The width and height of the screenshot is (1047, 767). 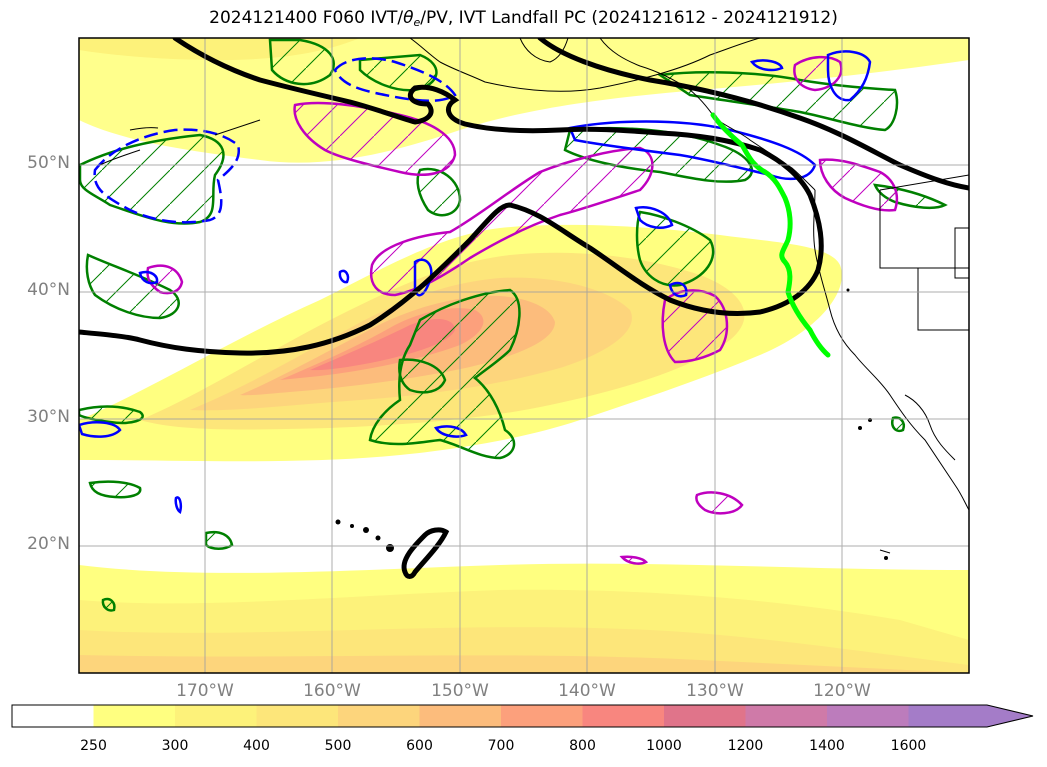 What do you see at coordinates (256, 746) in the screenshot?
I see `colorbar-tick-label: 400` at bounding box center [256, 746].